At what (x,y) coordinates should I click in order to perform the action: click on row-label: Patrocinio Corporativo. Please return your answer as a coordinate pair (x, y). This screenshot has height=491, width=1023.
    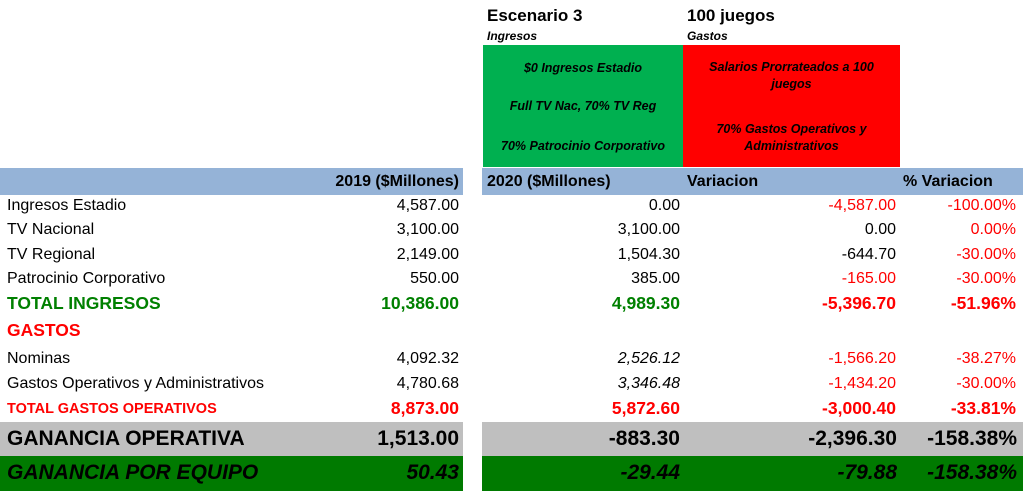
    Looking at the image, I should click on (86, 278).